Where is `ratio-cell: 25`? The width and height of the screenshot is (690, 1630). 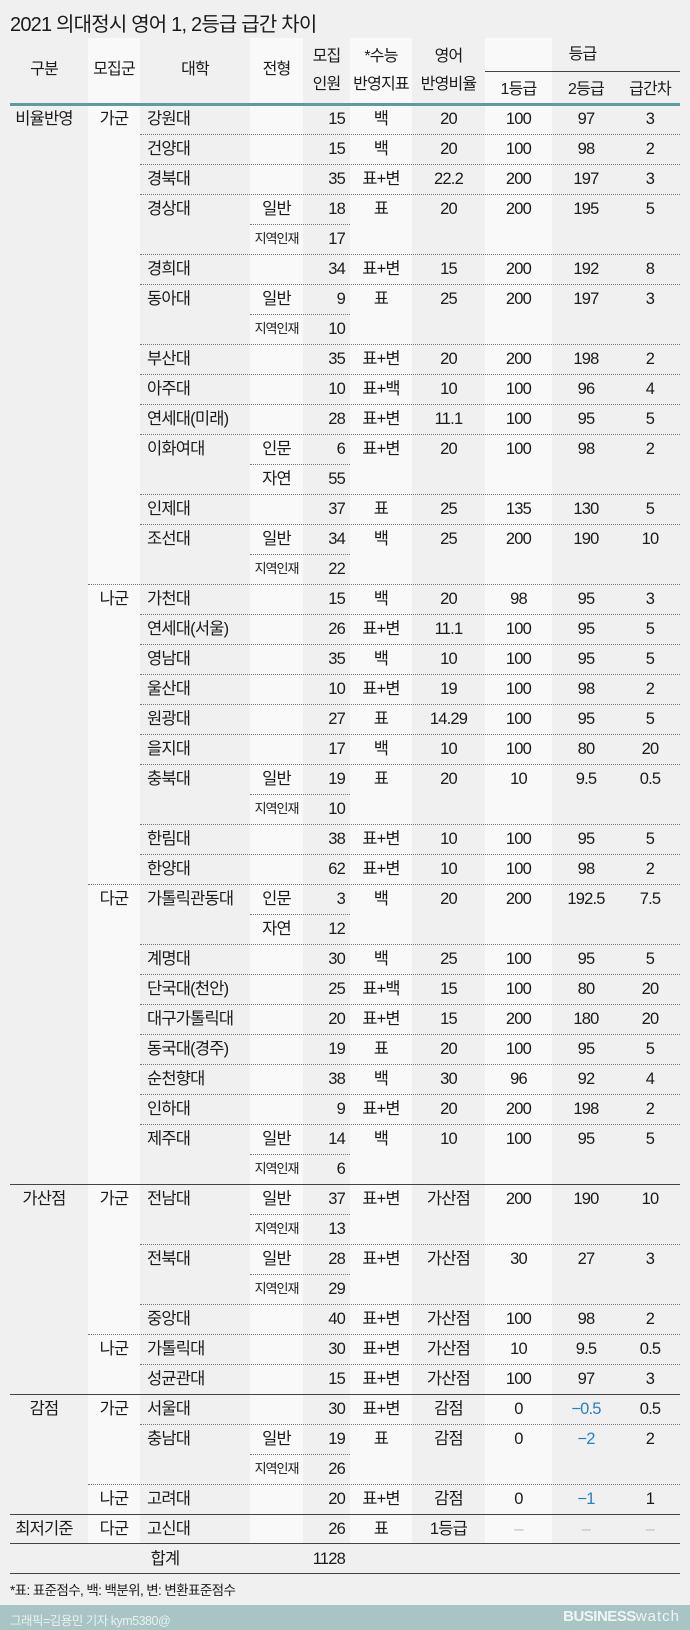
ratio-cell: 25 is located at coordinates (449, 959).